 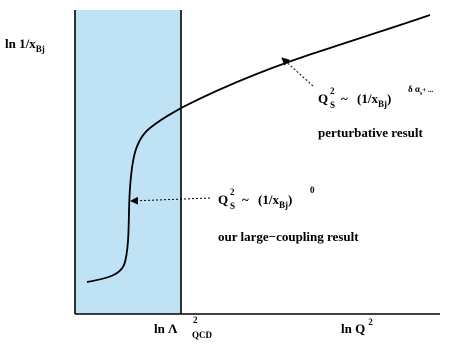 I want to click on large-coupling-pointer, so click(x=170, y=200).